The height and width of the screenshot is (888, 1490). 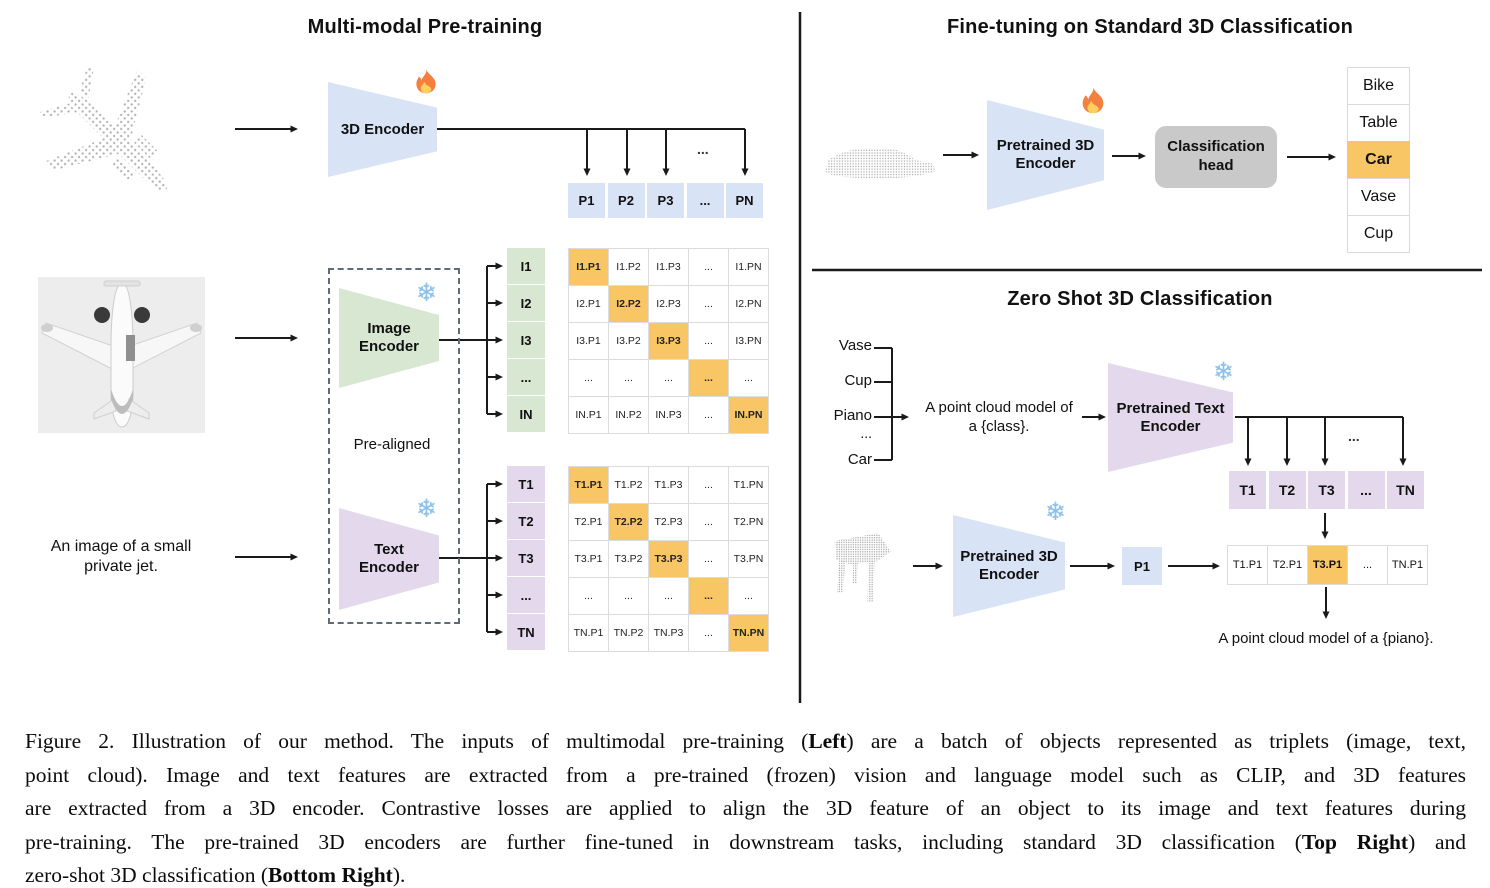 What do you see at coordinates (1287, 490) in the screenshot?
I see `t-cell: T2` at bounding box center [1287, 490].